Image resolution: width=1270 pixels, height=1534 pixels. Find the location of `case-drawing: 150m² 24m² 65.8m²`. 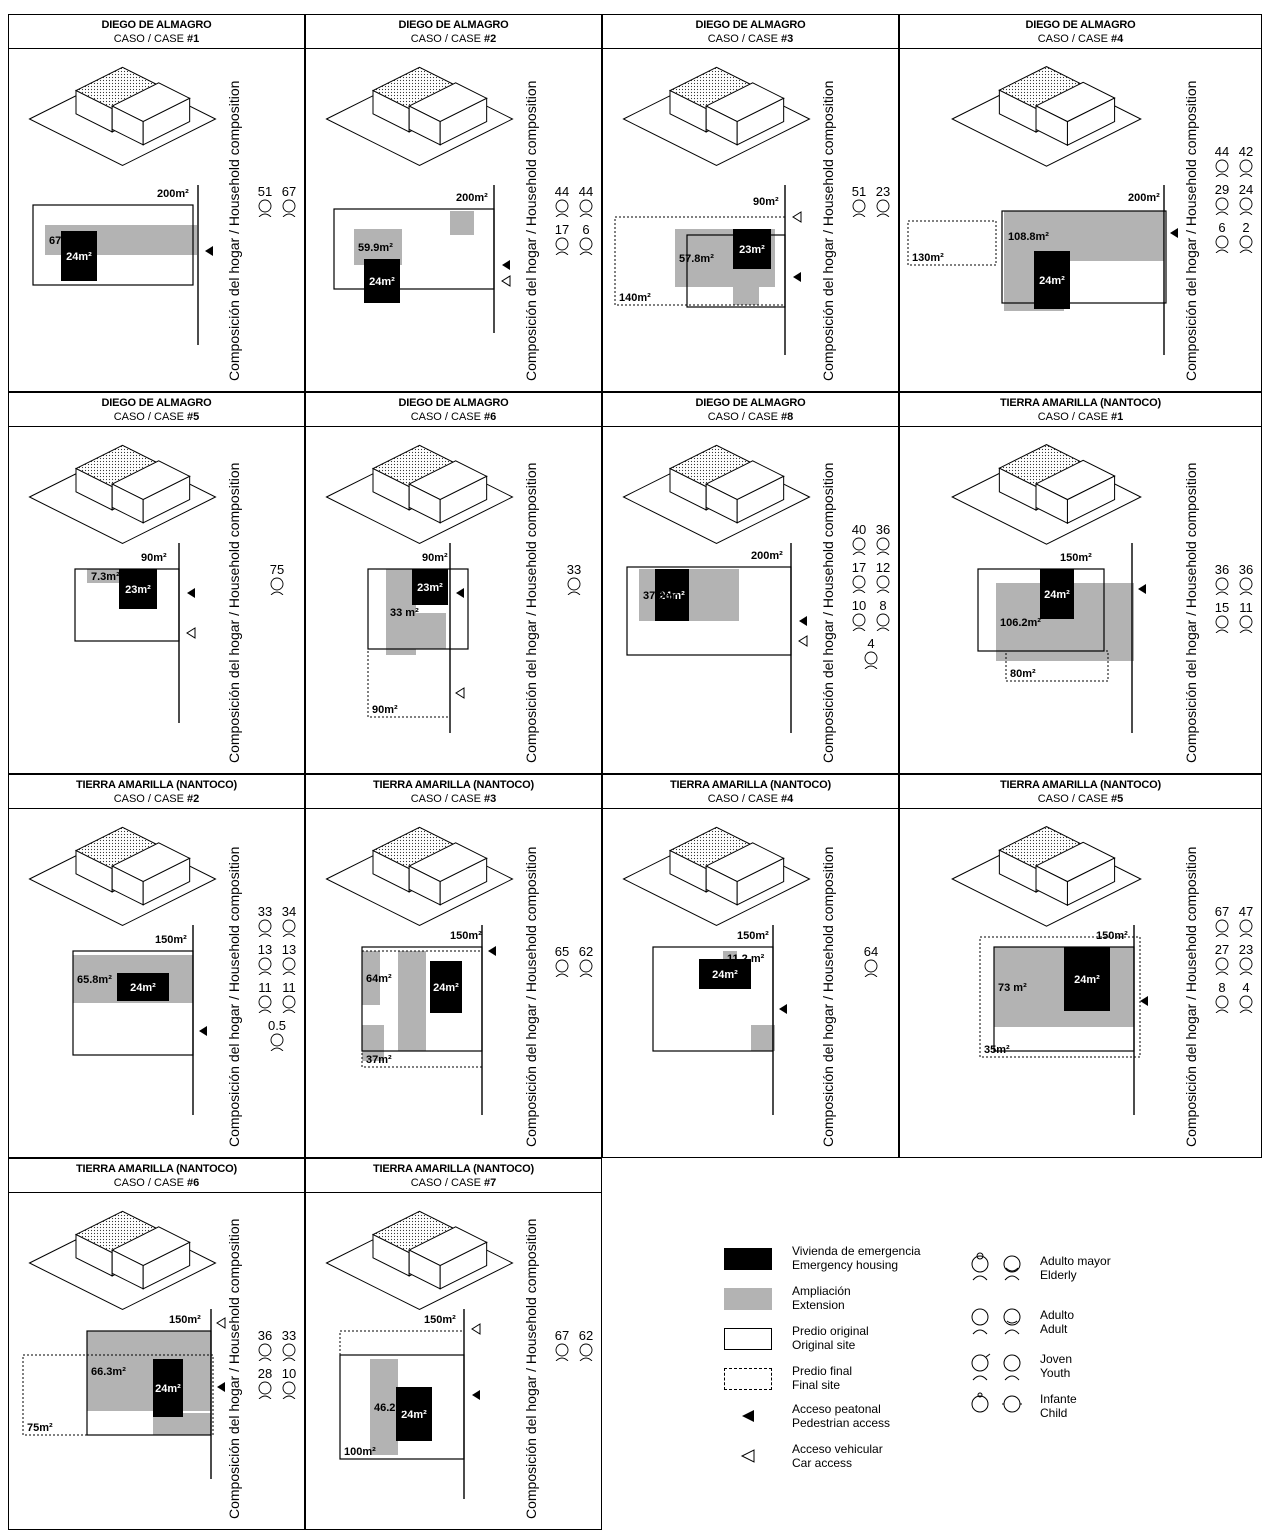

case-drawing: 150m² 24m² 65.8m² is located at coordinates (122, 970).